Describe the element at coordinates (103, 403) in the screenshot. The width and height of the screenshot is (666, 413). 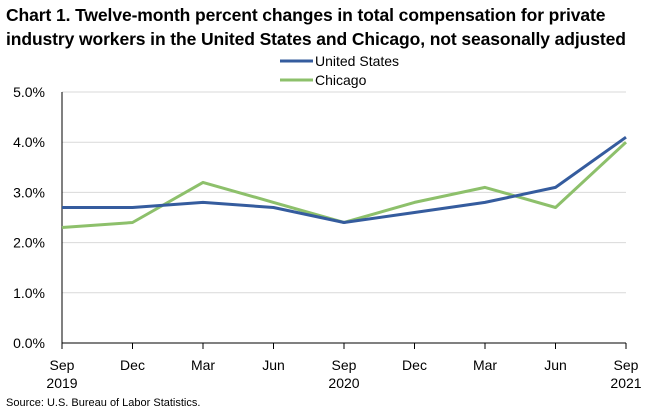
I see `source-note: Source: U.S. Bureau of Labor Statistics.` at that location.